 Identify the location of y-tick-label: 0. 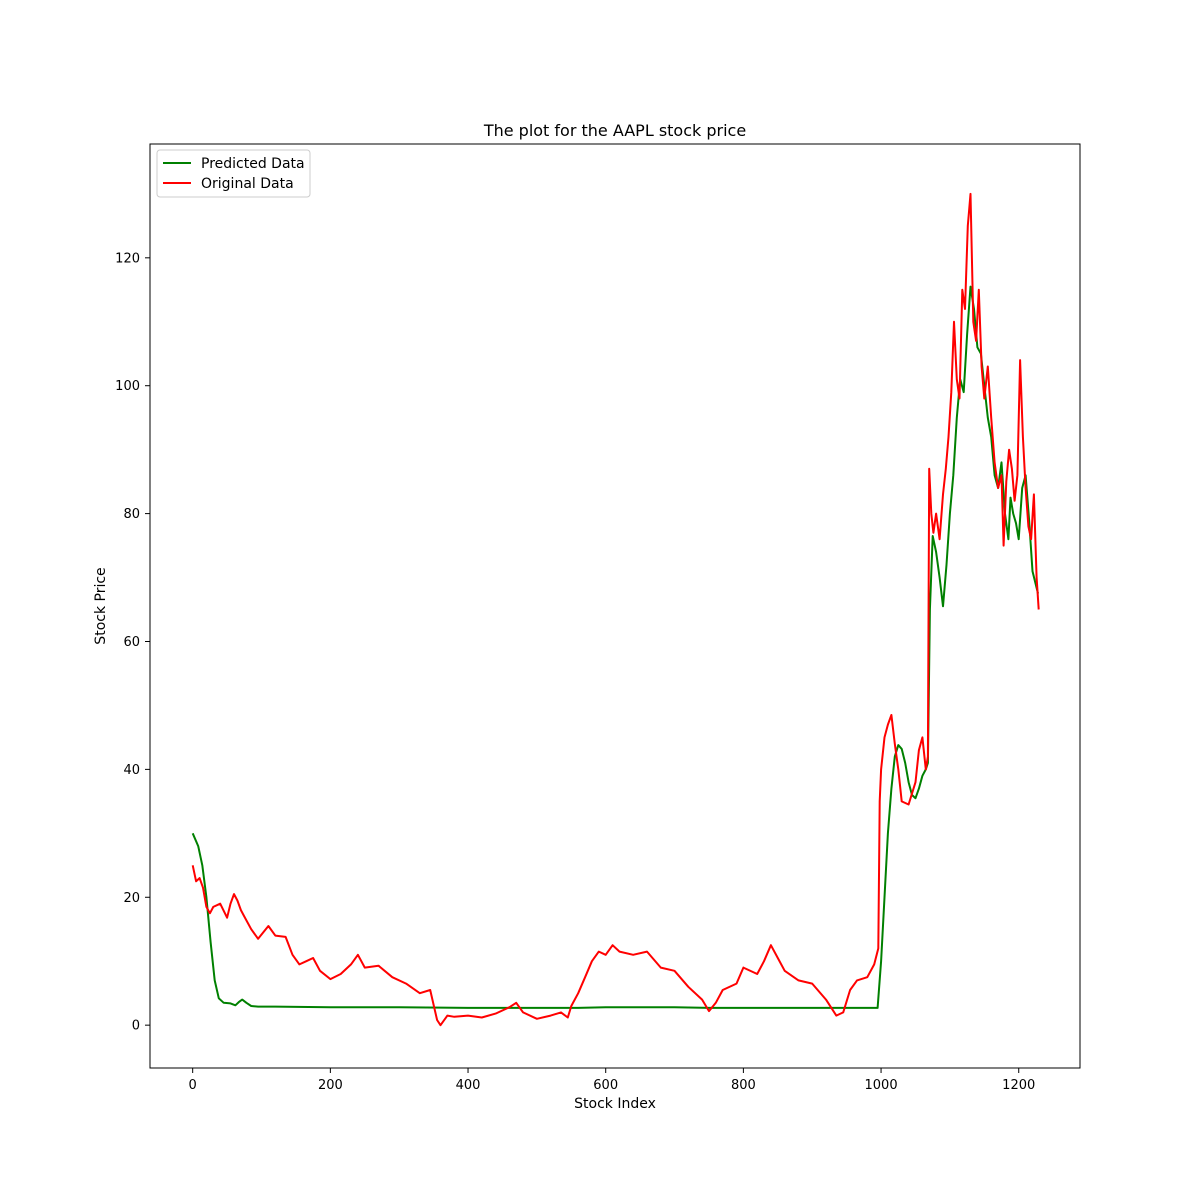
(136, 1026).